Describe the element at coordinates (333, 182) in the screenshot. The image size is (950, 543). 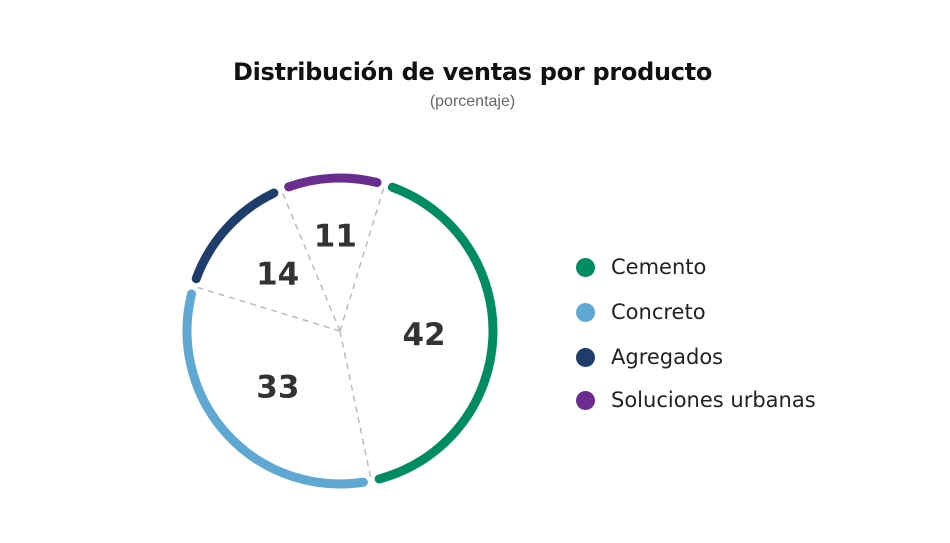
I see `pie-slice-soluciones-urbanas` at that location.